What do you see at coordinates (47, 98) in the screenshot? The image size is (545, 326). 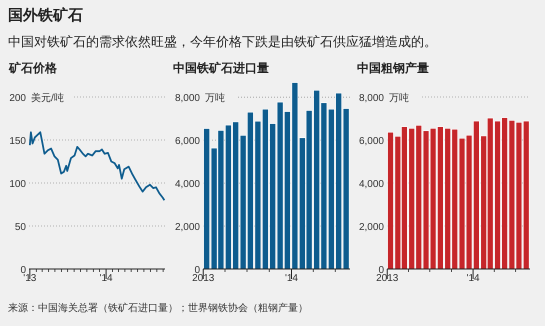 I see `y-axis-title: 美元/吨` at bounding box center [47, 98].